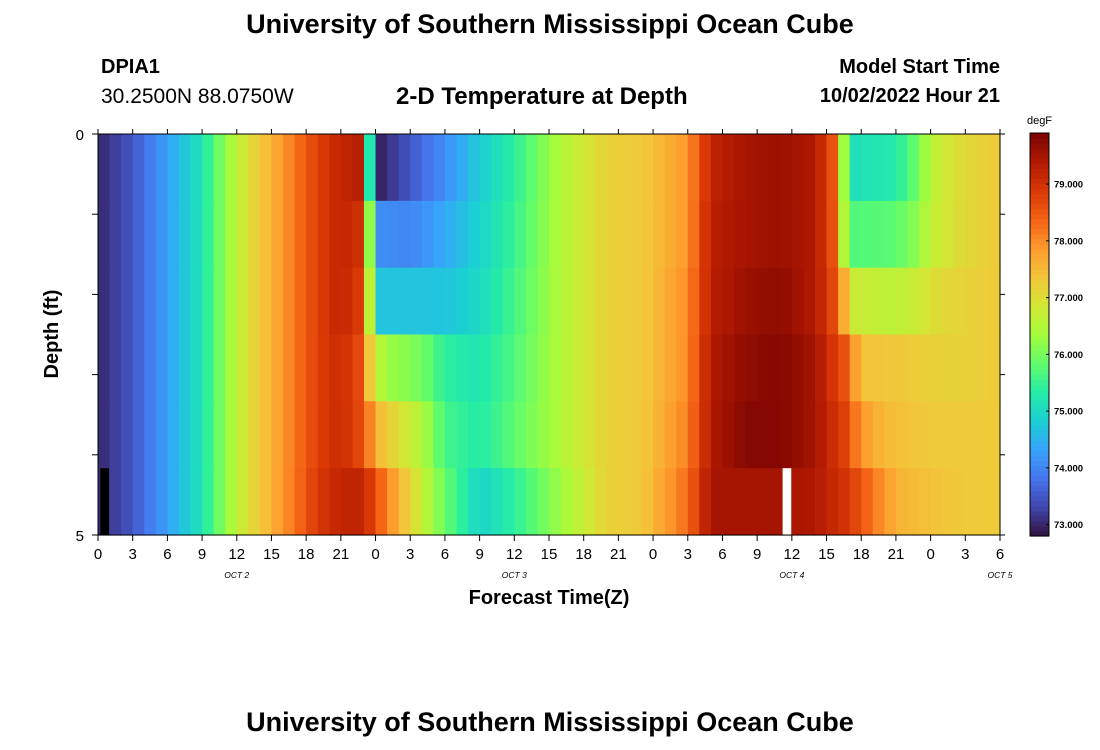  Describe the element at coordinates (133, 554) in the screenshot. I see `x-tick-label: 3` at that location.